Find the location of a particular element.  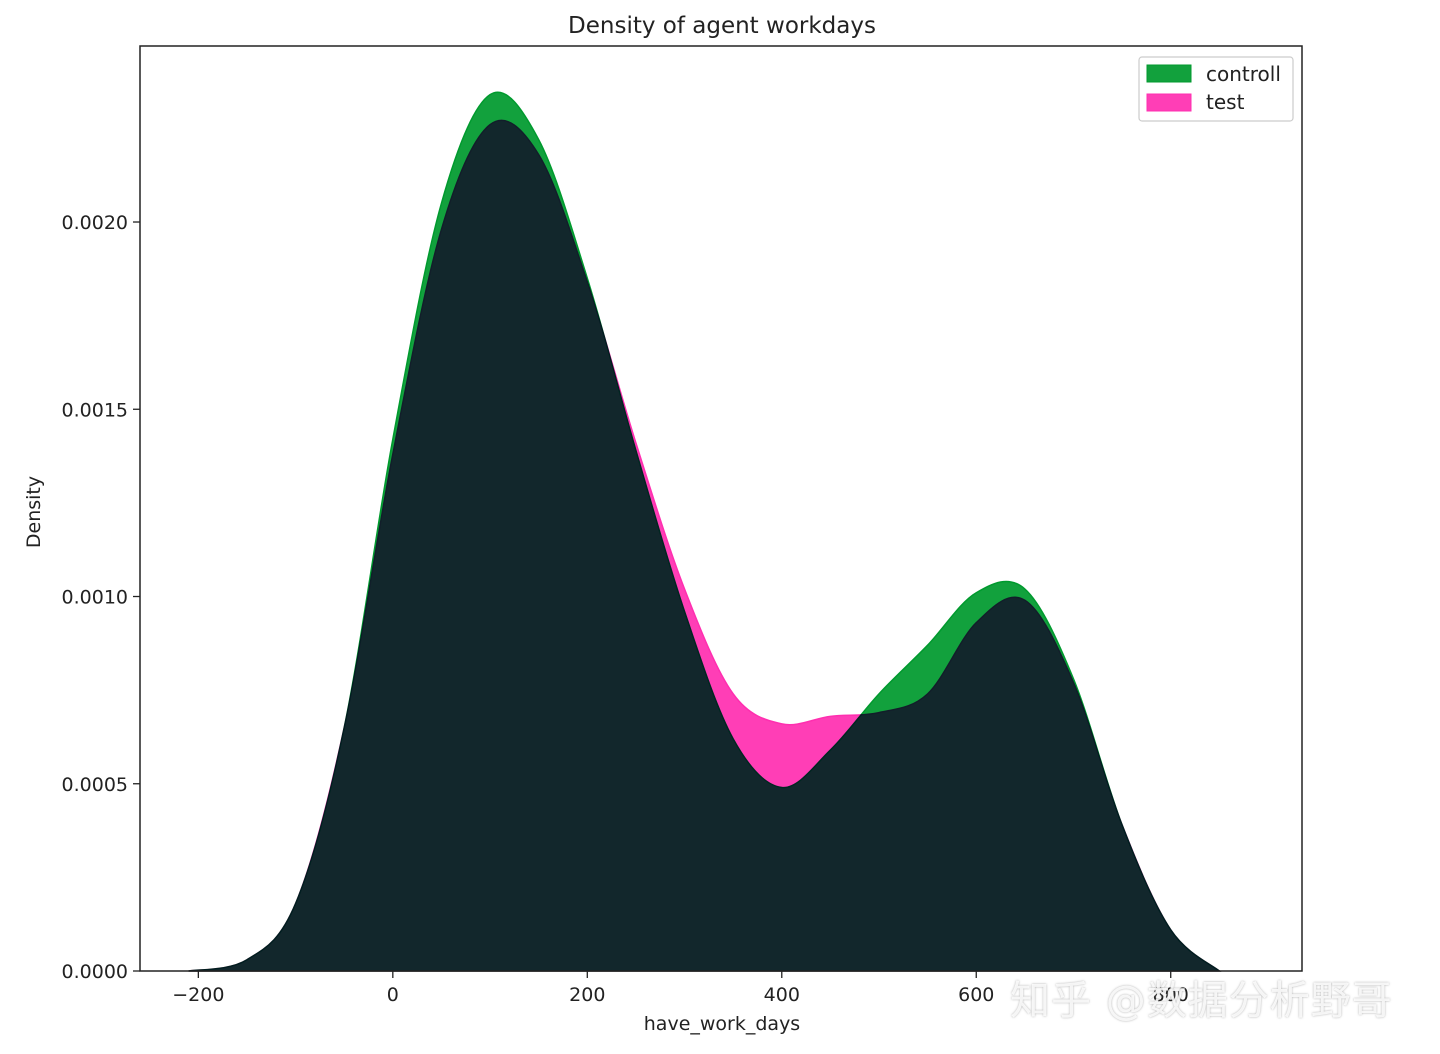

legend-label-test: test is located at coordinates (1225, 102).